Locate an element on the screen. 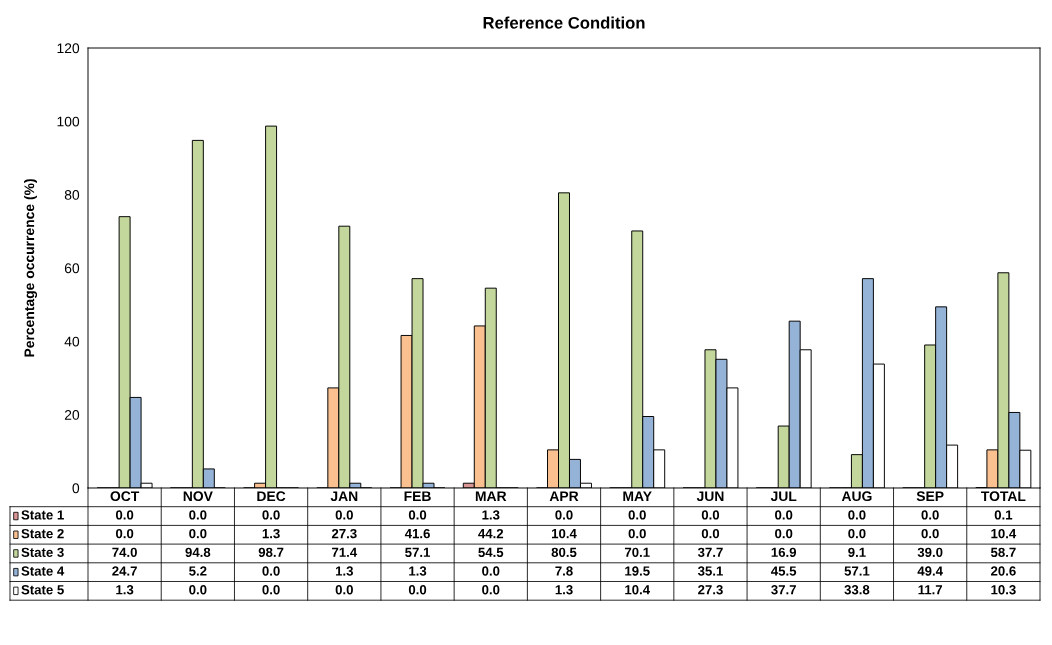 Image resolution: width=1052 pixels, height=645 pixels. data-label: 70.1 is located at coordinates (637, 552).